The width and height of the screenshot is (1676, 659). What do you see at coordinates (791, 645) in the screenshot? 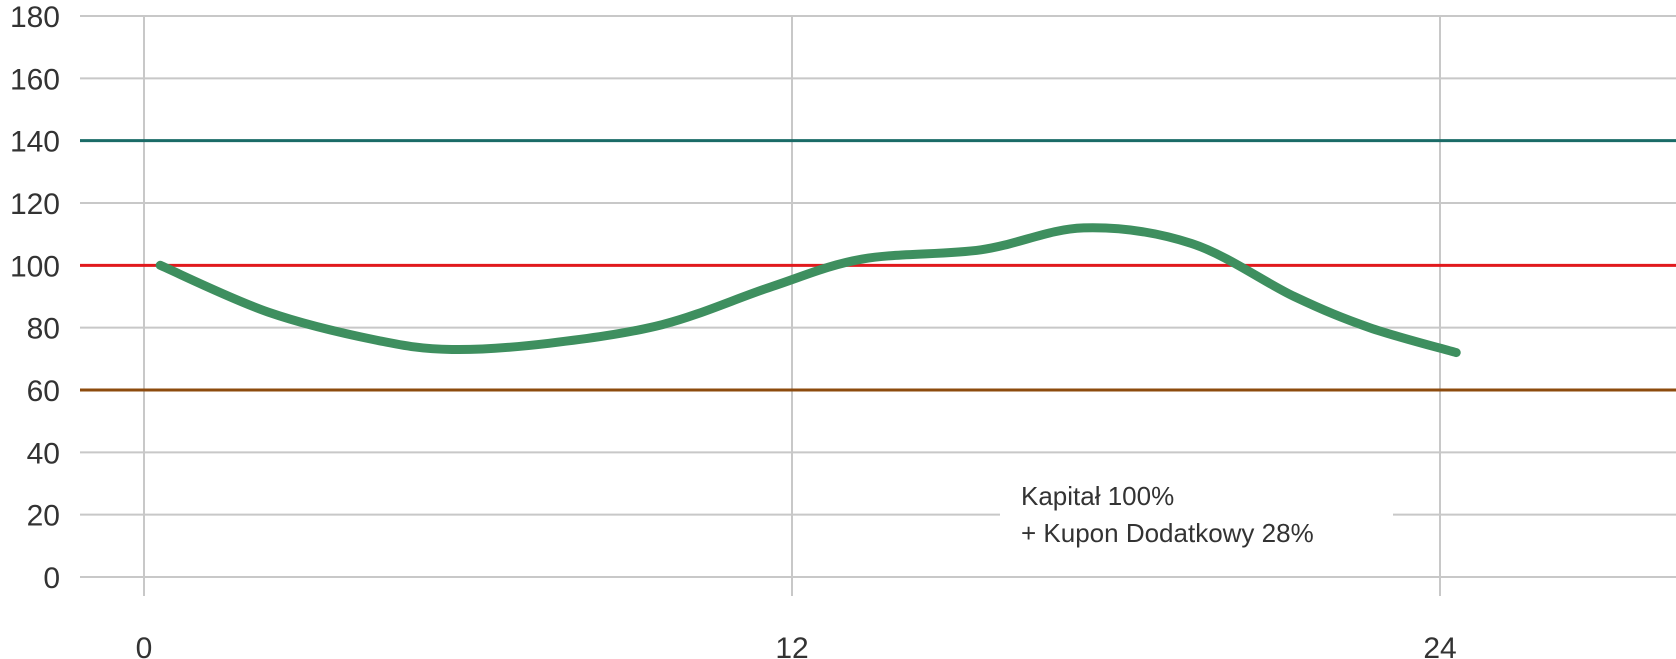
I see `x-tick-label: 12` at bounding box center [791, 645].